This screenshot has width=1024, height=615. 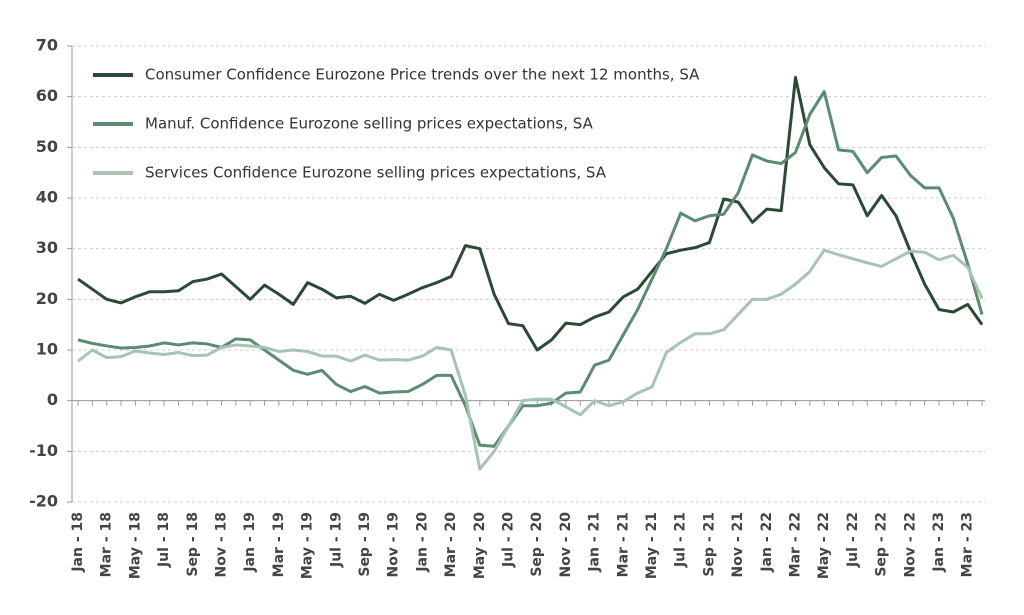 What do you see at coordinates (164, 540) in the screenshot?
I see `x-tick-label: Jul - 18` at bounding box center [164, 540].